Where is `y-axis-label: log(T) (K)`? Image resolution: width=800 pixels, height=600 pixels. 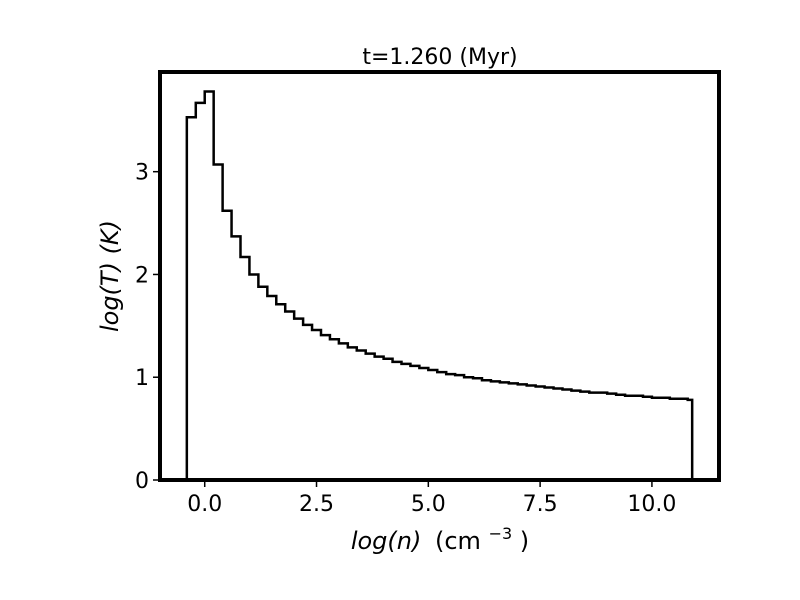
y-axis-label: log(T) (K) is located at coordinates (110, 276).